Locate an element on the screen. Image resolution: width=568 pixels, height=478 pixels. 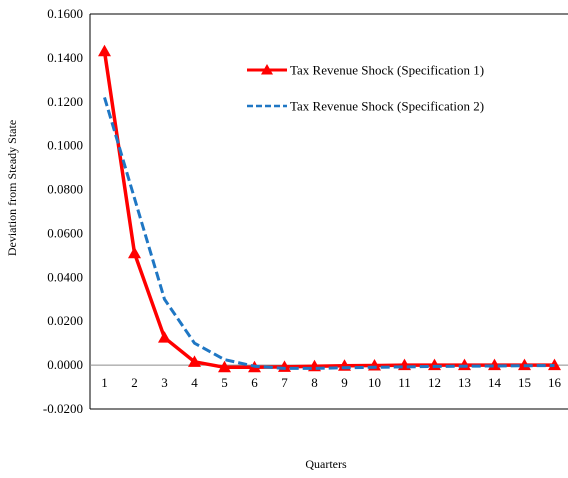
y-tick-label: 0.0000 is located at coordinates (65, 364).